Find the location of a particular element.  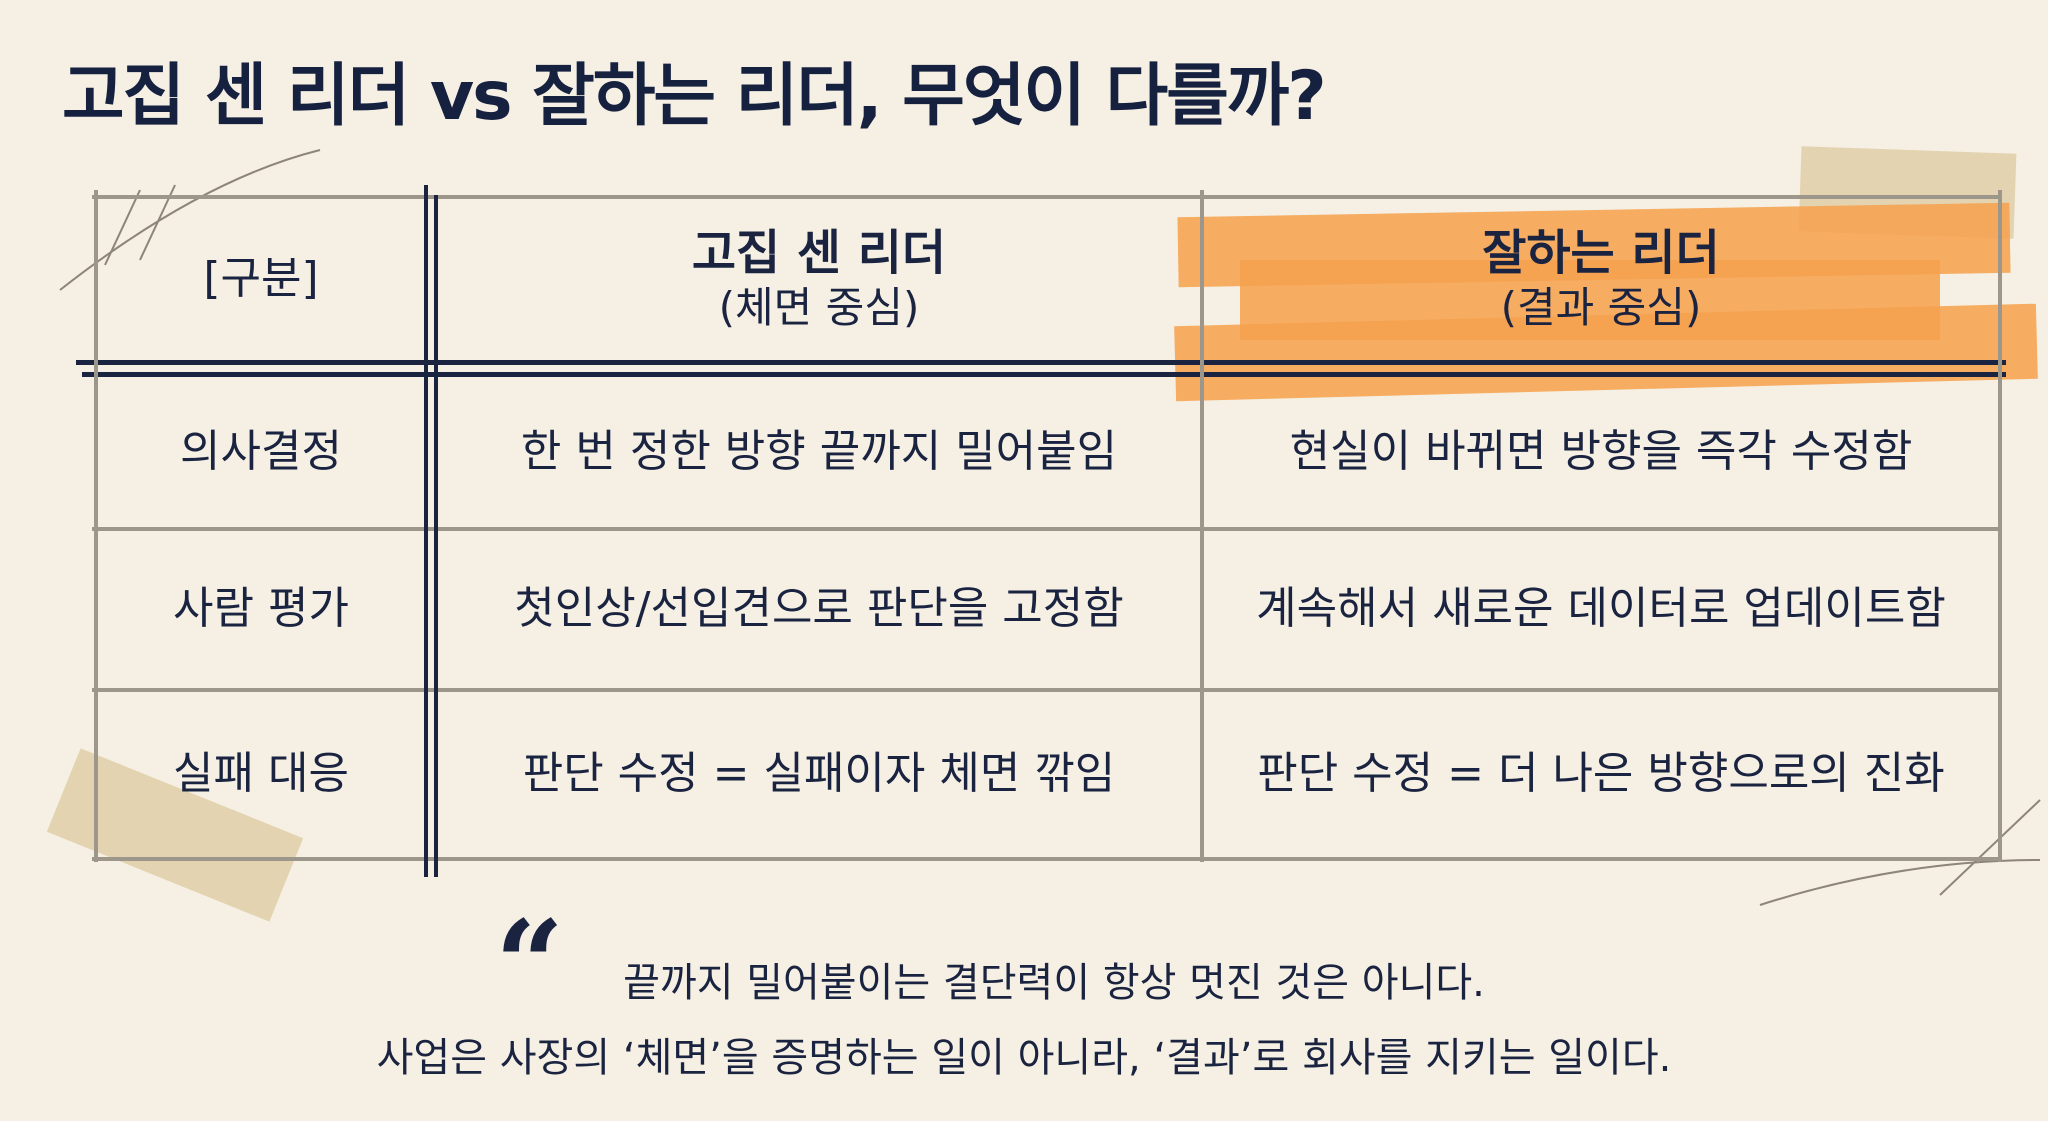

good-cell: 현실이 바뀌면 방향을 즉각 수정함 is located at coordinates (1601, 451).